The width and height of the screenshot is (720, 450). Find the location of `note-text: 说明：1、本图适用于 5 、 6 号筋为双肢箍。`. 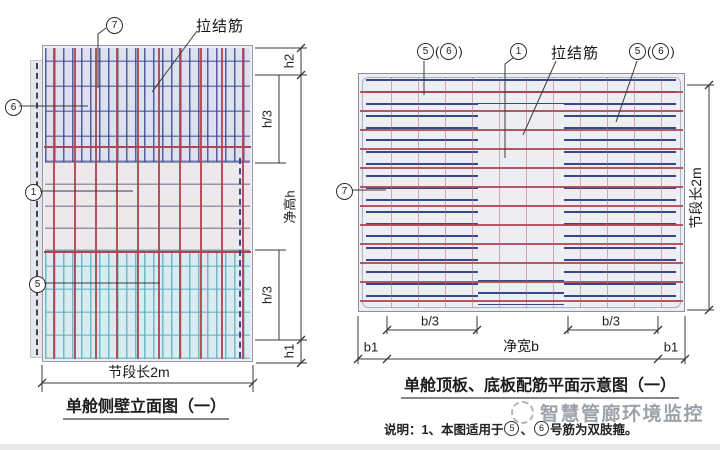

note-text: 说明：1、本图适用于 5 、 6 号筋为双肢箍。 is located at coordinates (510, 428).